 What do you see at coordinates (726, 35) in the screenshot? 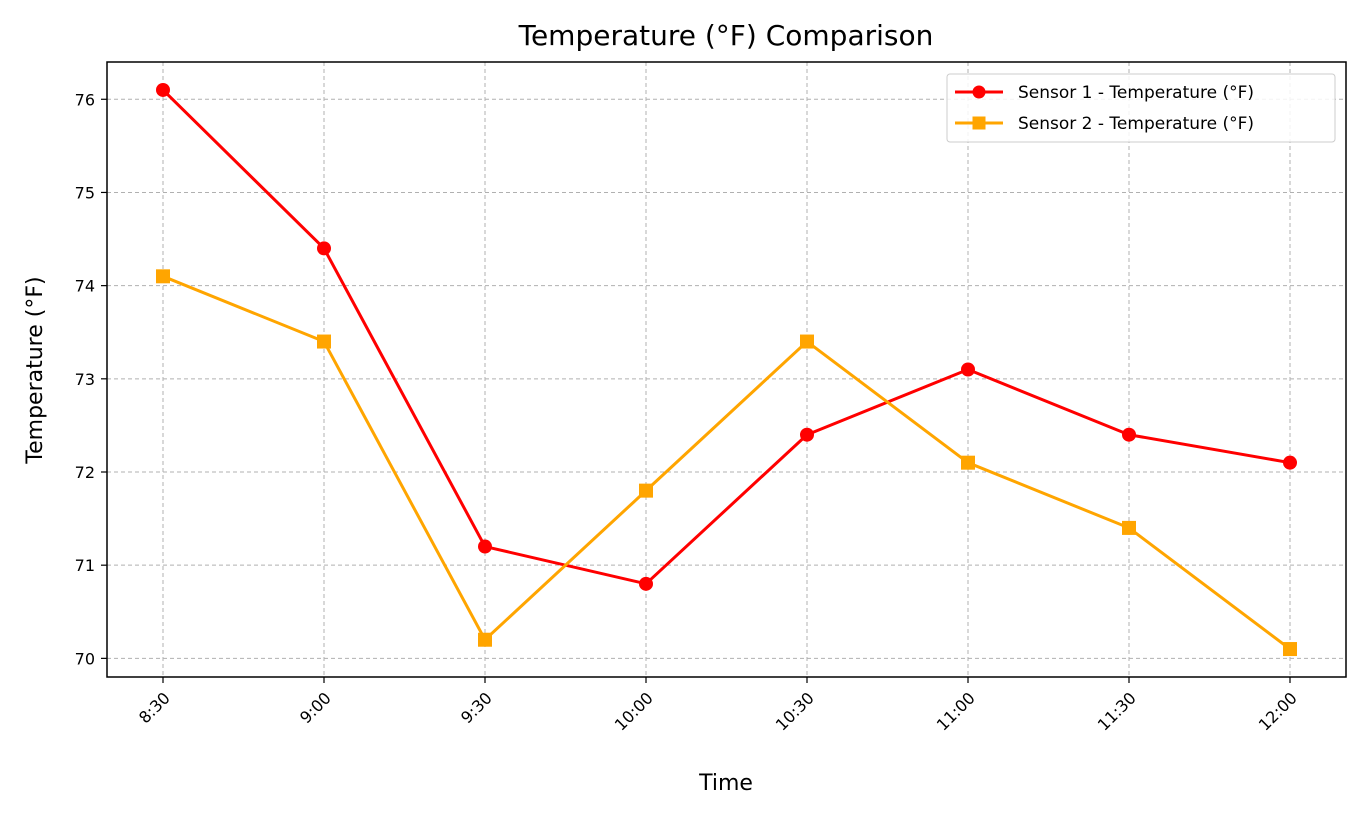
I see `chart-title: Temperature (°F) Comparison` at bounding box center [726, 35].